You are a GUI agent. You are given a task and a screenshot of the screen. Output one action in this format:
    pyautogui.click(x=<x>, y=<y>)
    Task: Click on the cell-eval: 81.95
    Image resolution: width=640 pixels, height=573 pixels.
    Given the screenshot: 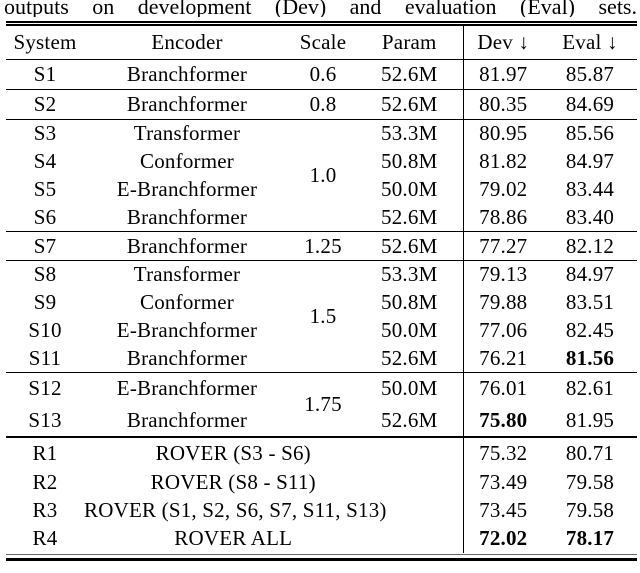 What is the action you would take?
    pyautogui.click(x=590, y=419)
    